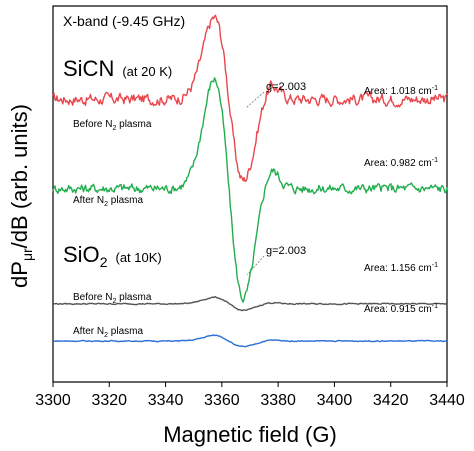 The height and width of the screenshot is (451, 474). I want to click on label-sio2-after-rest: plasma, so click(125, 331).